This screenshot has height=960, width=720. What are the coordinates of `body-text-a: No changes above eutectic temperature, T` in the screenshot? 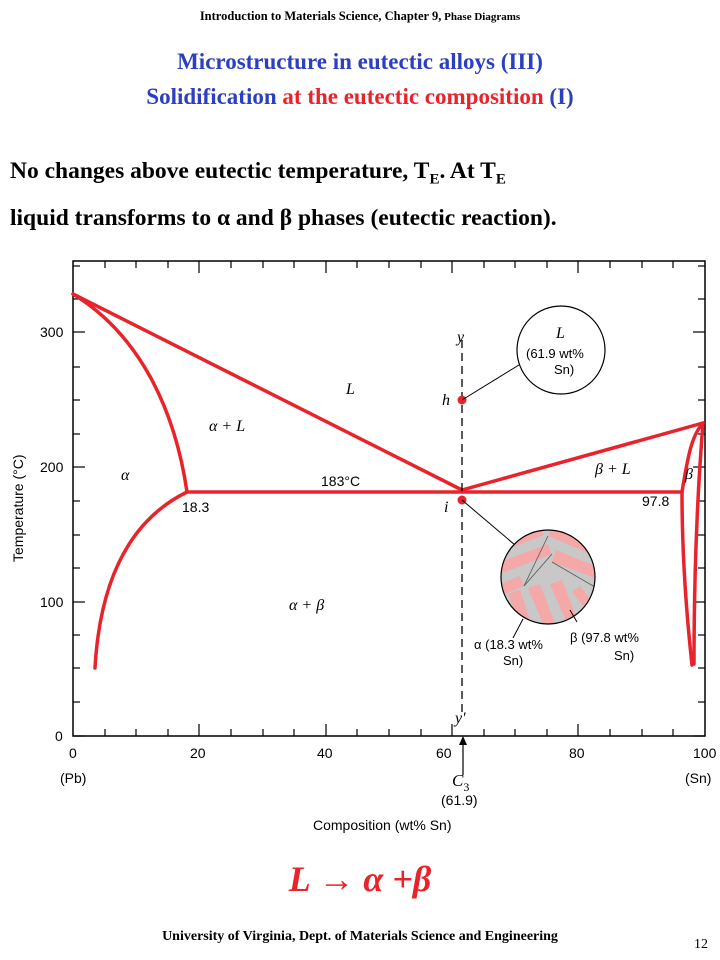 It's located at (220, 171).